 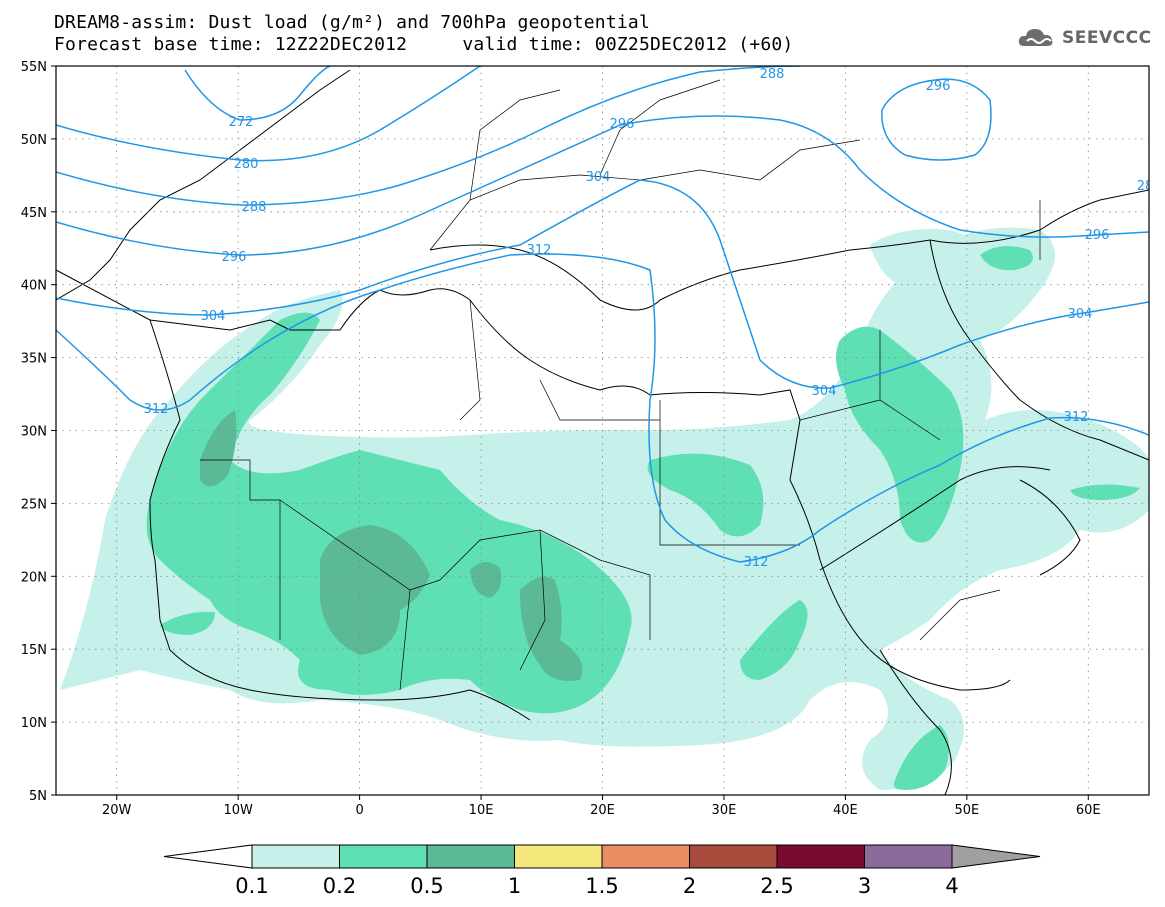 What do you see at coordinates (241, 122) in the screenshot?
I see `contour-label: 272` at bounding box center [241, 122].